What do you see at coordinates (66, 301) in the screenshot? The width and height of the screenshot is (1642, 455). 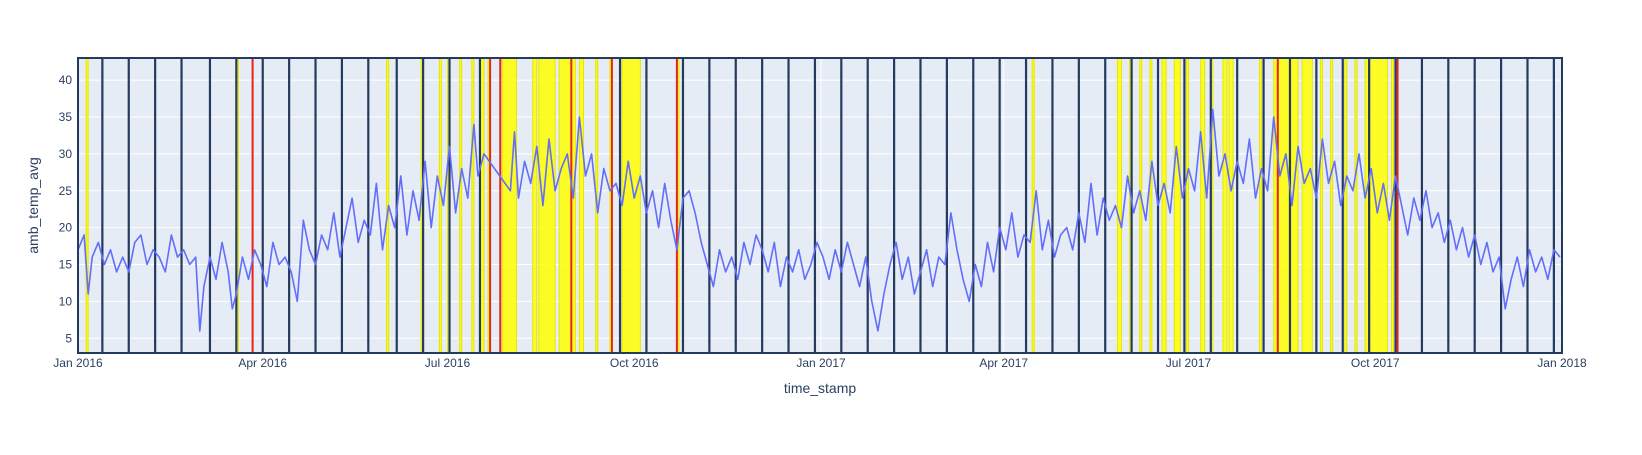 I see `y-tick-label: 10` at bounding box center [66, 301].